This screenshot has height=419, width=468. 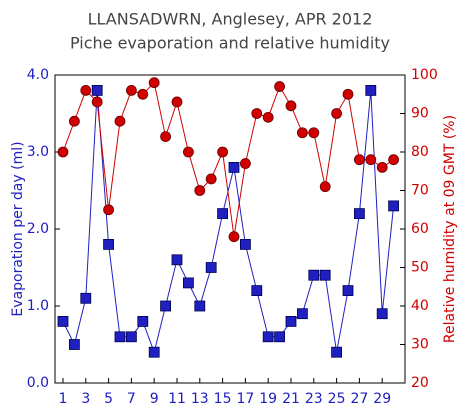 What do you see at coordinates (200, 399) in the screenshot?
I see `x-tick-label: 13` at bounding box center [200, 399].